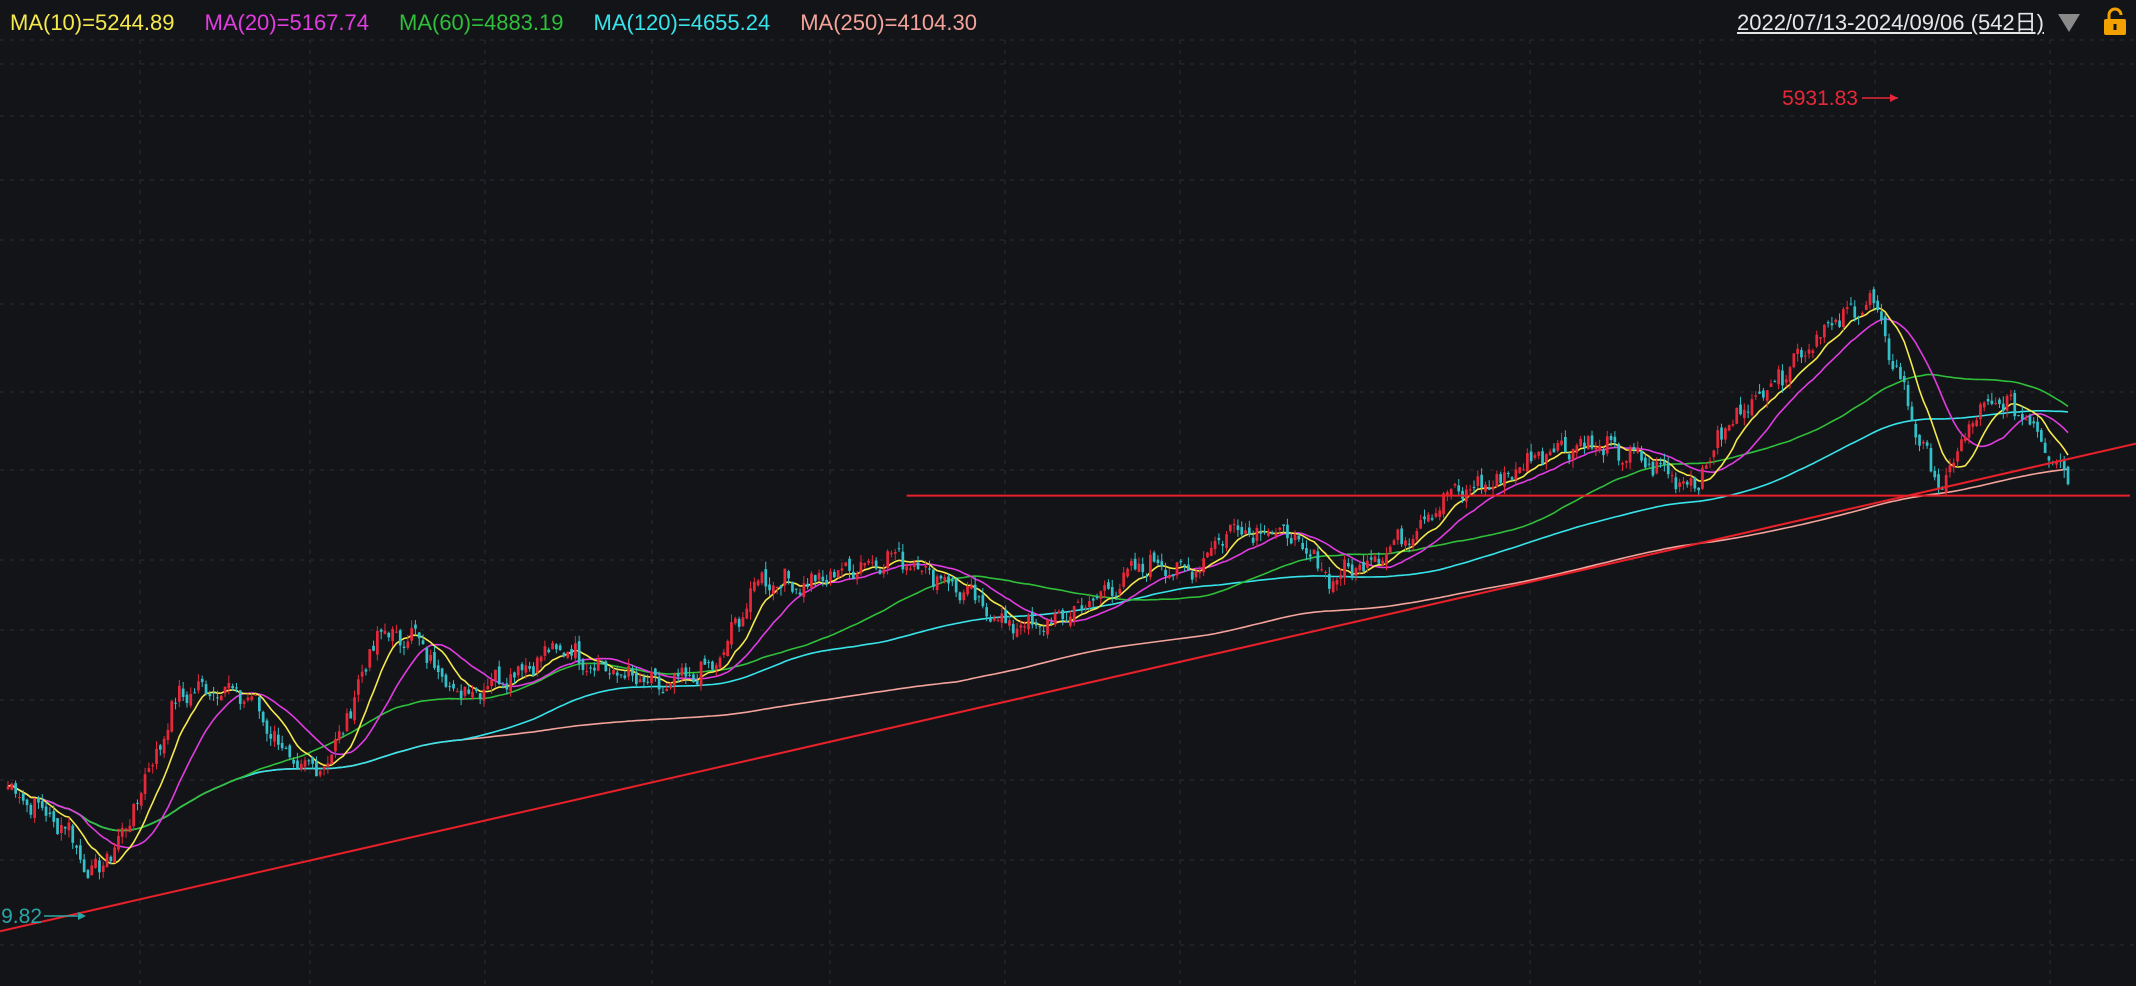 Image resolution: width=2136 pixels, height=986 pixels. Describe the element at coordinates (1890, 23) in the screenshot. I see `date-range-selector: 2022/07/13-2024/09/06 (542日)` at that location.